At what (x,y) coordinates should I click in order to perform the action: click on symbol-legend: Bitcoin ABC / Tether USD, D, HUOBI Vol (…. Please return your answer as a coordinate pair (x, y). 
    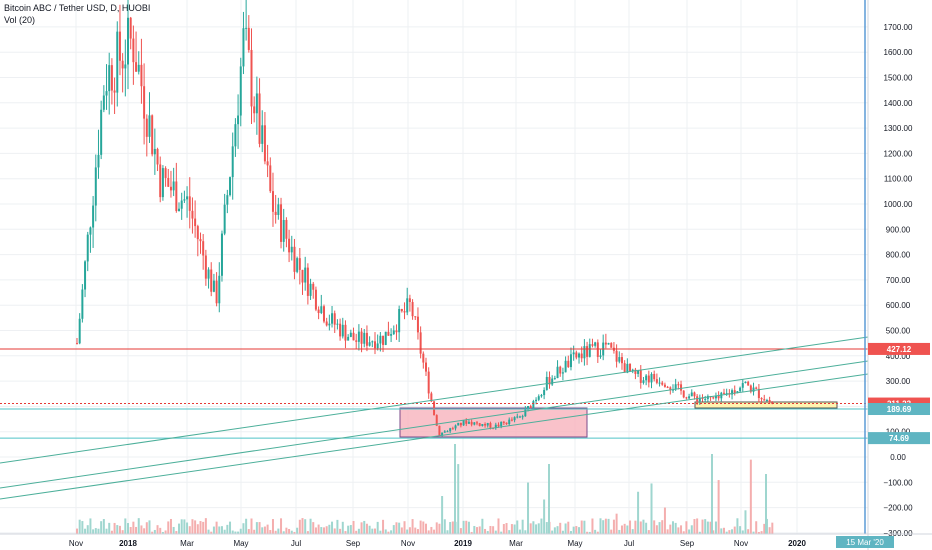
    Looking at the image, I should click on (77, 14).